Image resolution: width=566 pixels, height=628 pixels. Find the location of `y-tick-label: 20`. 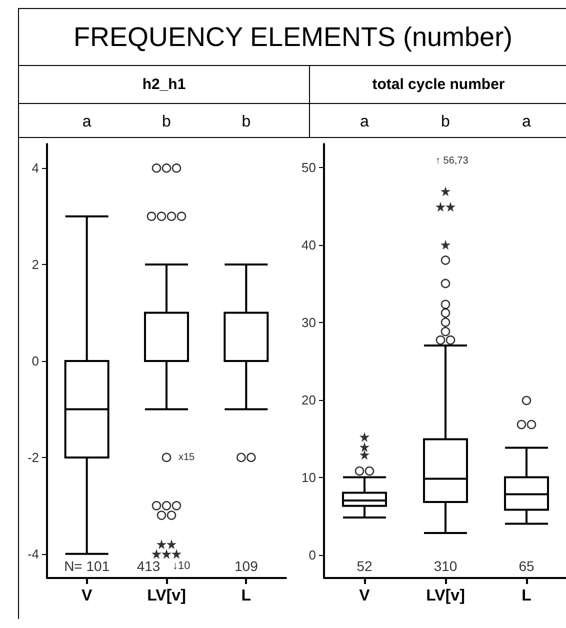

y-tick-label: 20 is located at coordinates (309, 400).